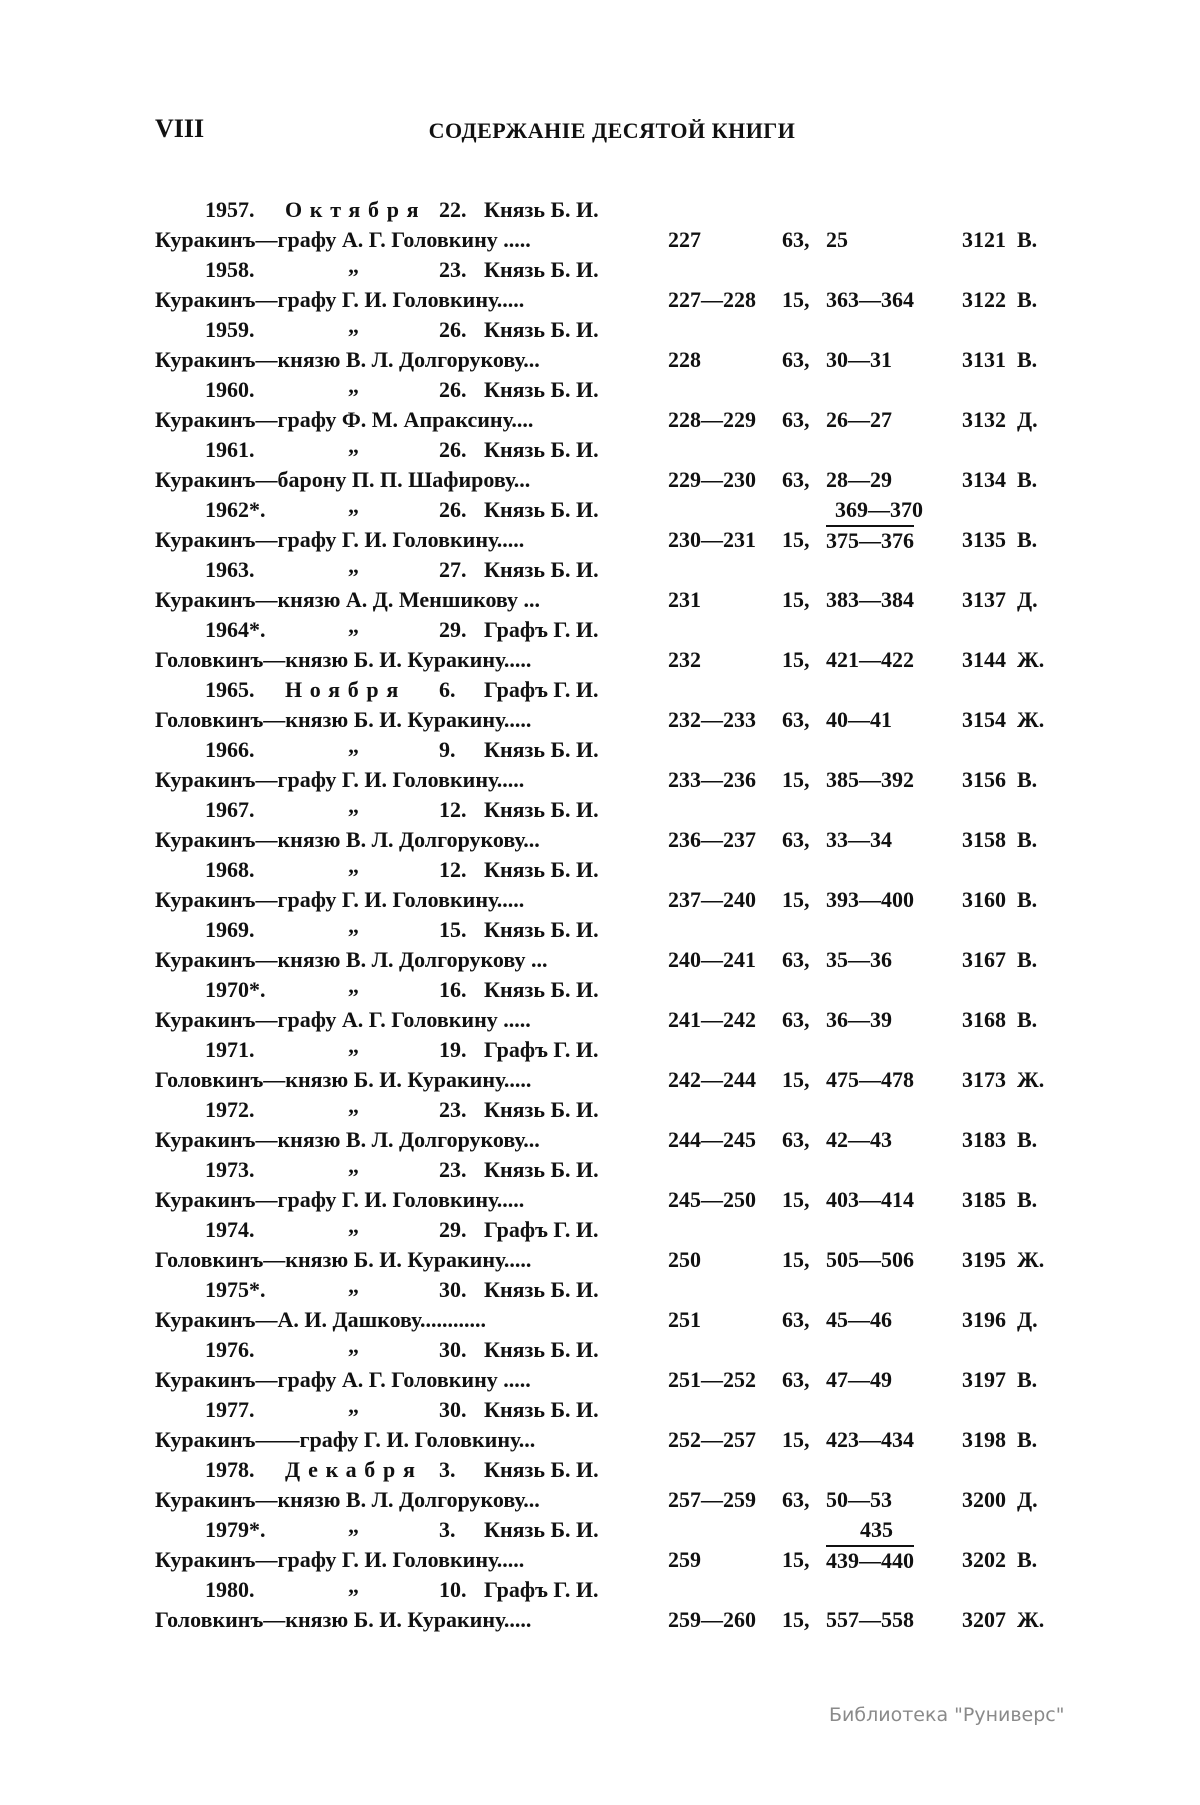 This screenshot has width=1200, height=1805. What do you see at coordinates (453, 1049) in the screenshot?
I see `entry-day: 19.` at bounding box center [453, 1049].